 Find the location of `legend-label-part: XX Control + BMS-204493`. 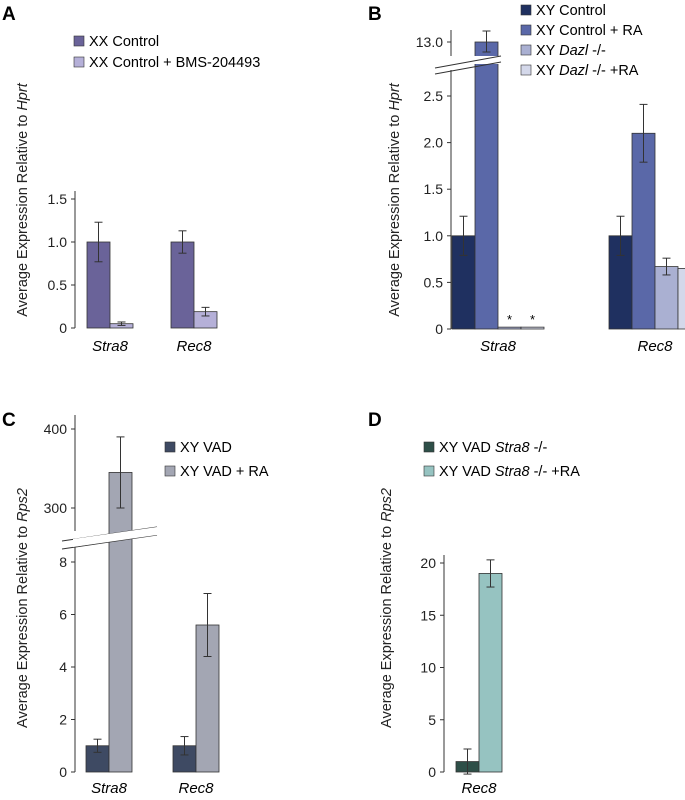

legend-label-part: XX Control + BMS-204493 is located at coordinates (174, 63).